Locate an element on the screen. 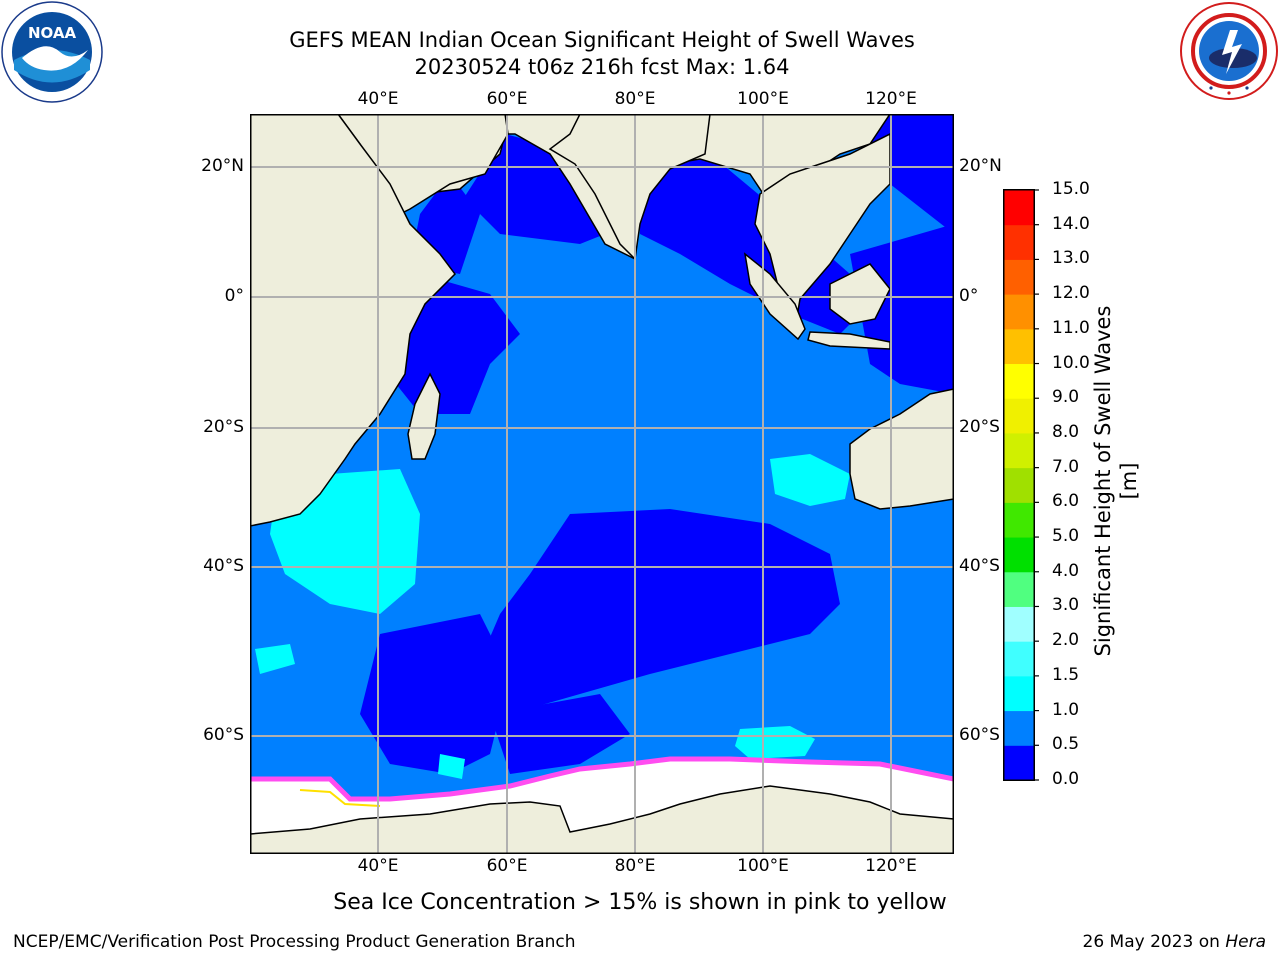 The width and height of the screenshot is (1280, 960). lat-label-right: 40°S is located at coordinates (979, 566).